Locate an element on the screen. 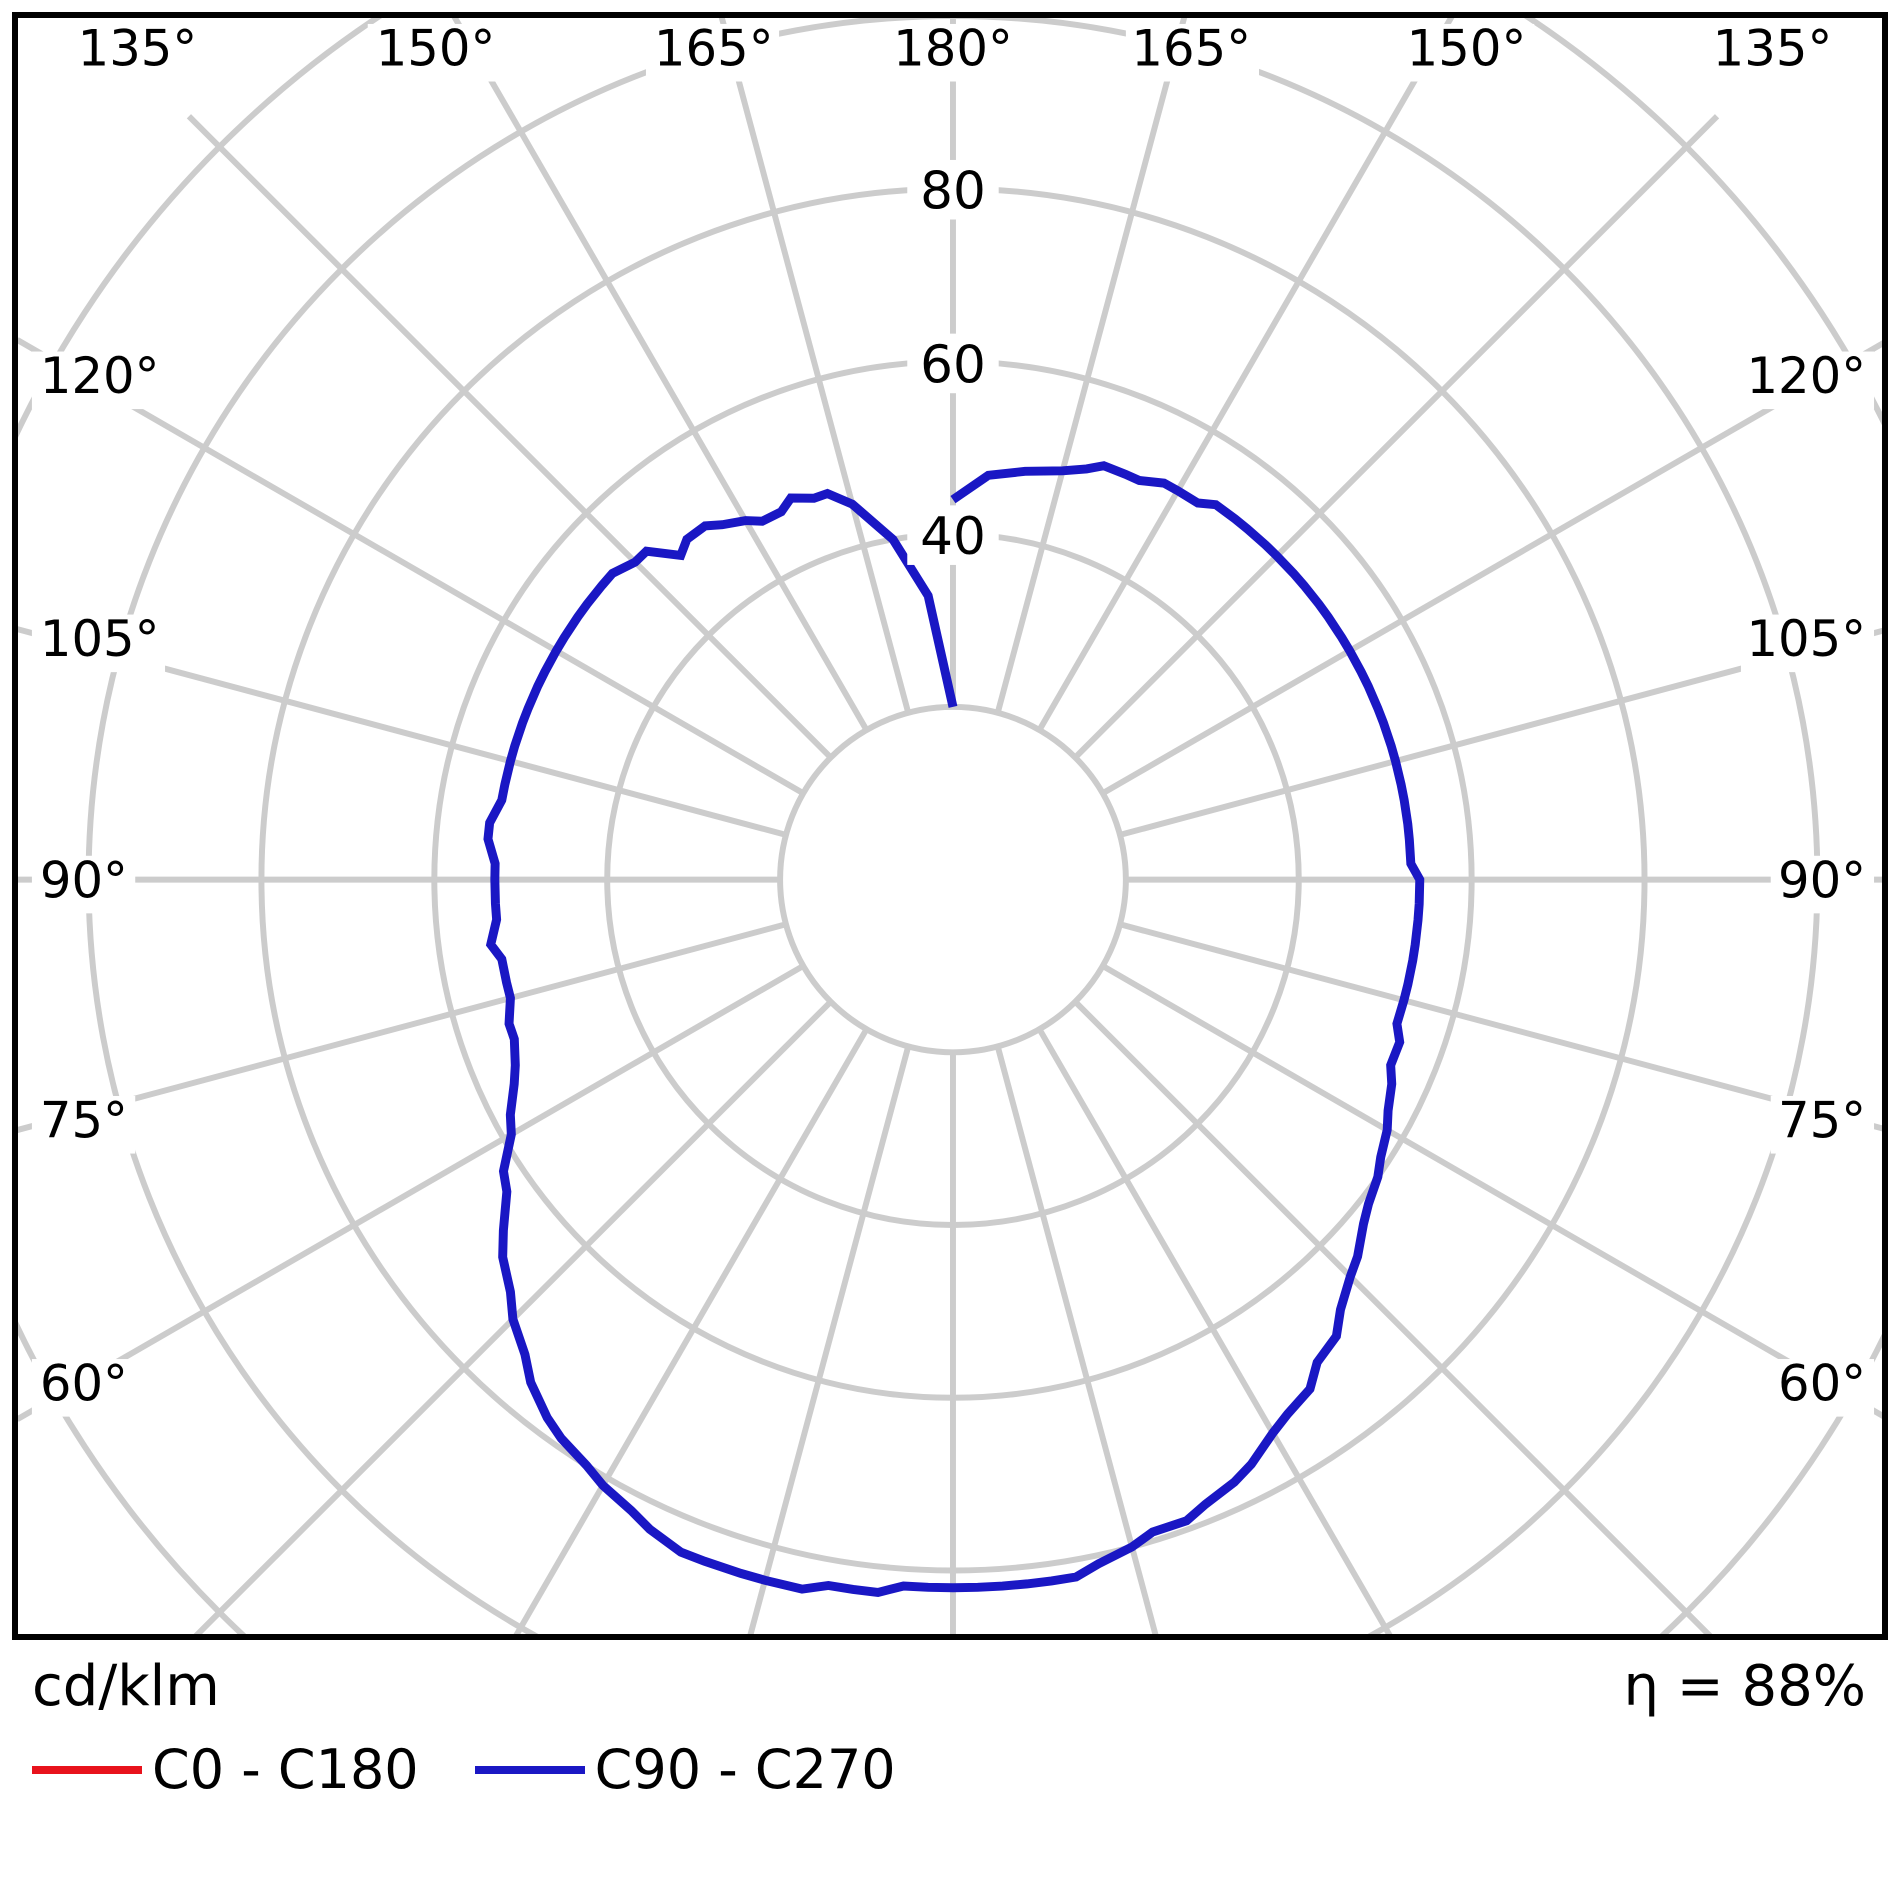  legend-label-c0-c180: C0 - C180 is located at coordinates (285, 1769).